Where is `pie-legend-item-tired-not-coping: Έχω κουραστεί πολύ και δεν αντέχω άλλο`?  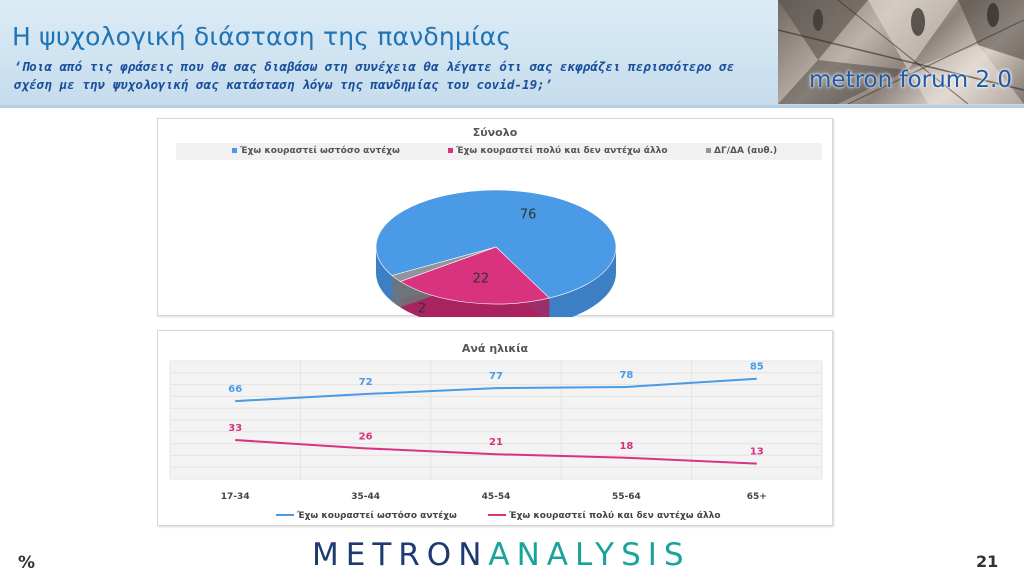
pie-legend-item-tired-not-coping: Έχω κουραστεί πολύ και δεν αντέχω άλλο is located at coordinates (558, 151).